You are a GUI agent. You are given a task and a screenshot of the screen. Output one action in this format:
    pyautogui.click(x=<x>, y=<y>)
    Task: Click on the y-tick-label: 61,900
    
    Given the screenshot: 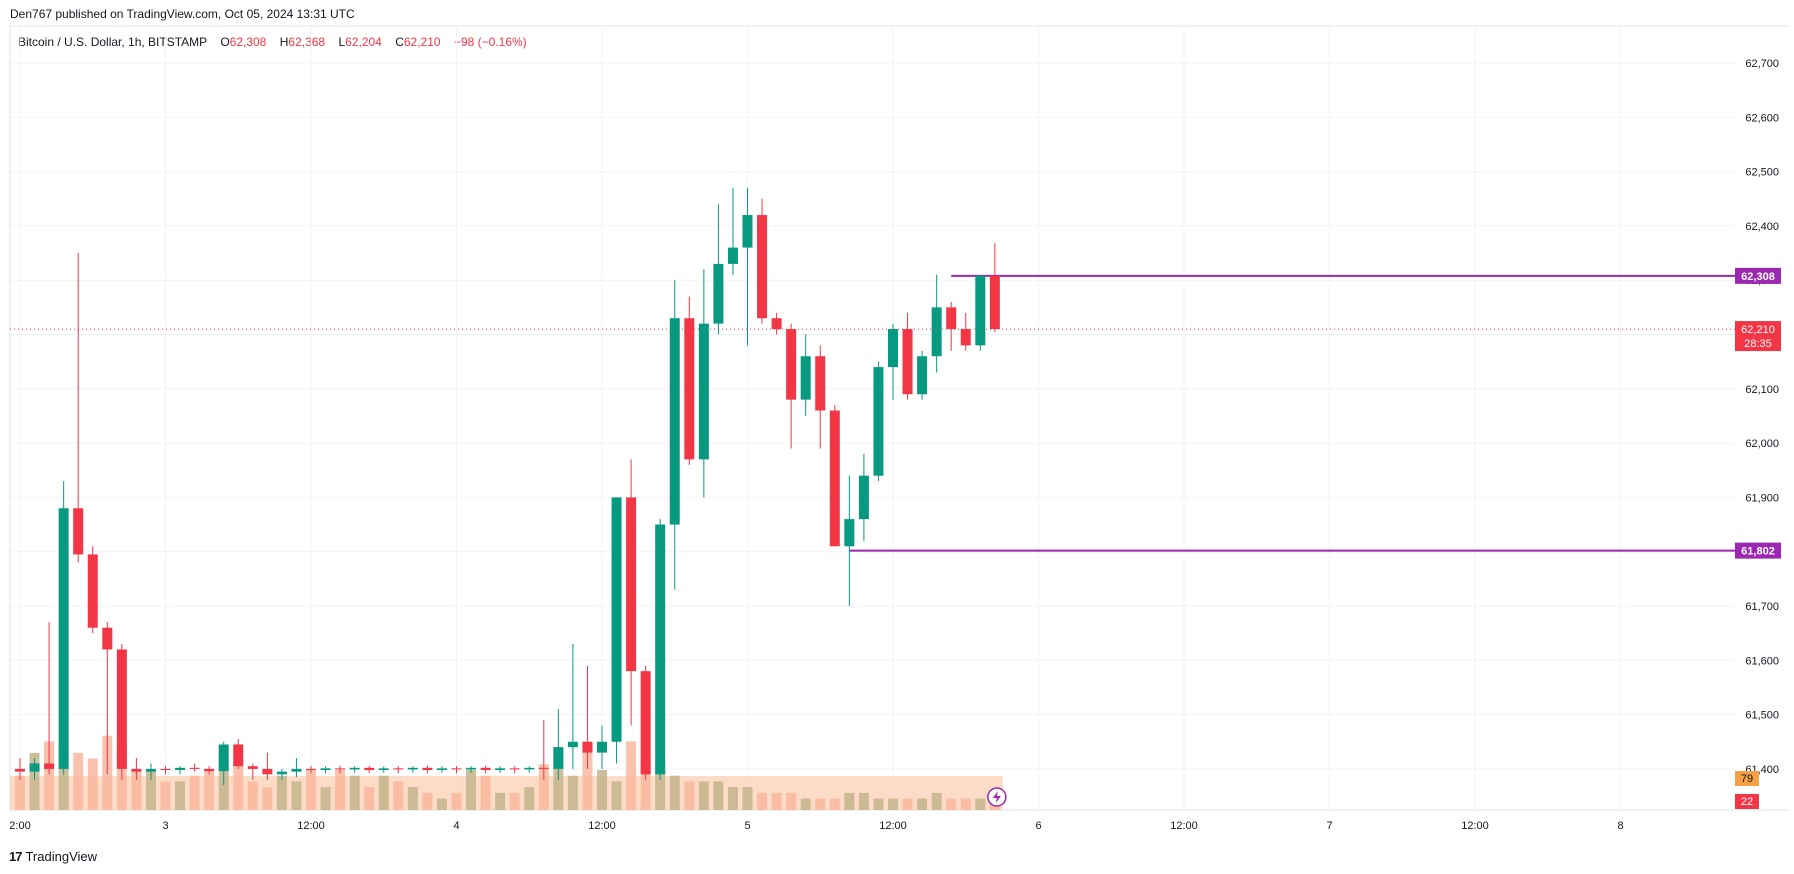 What is the action you would take?
    pyautogui.click(x=1762, y=498)
    